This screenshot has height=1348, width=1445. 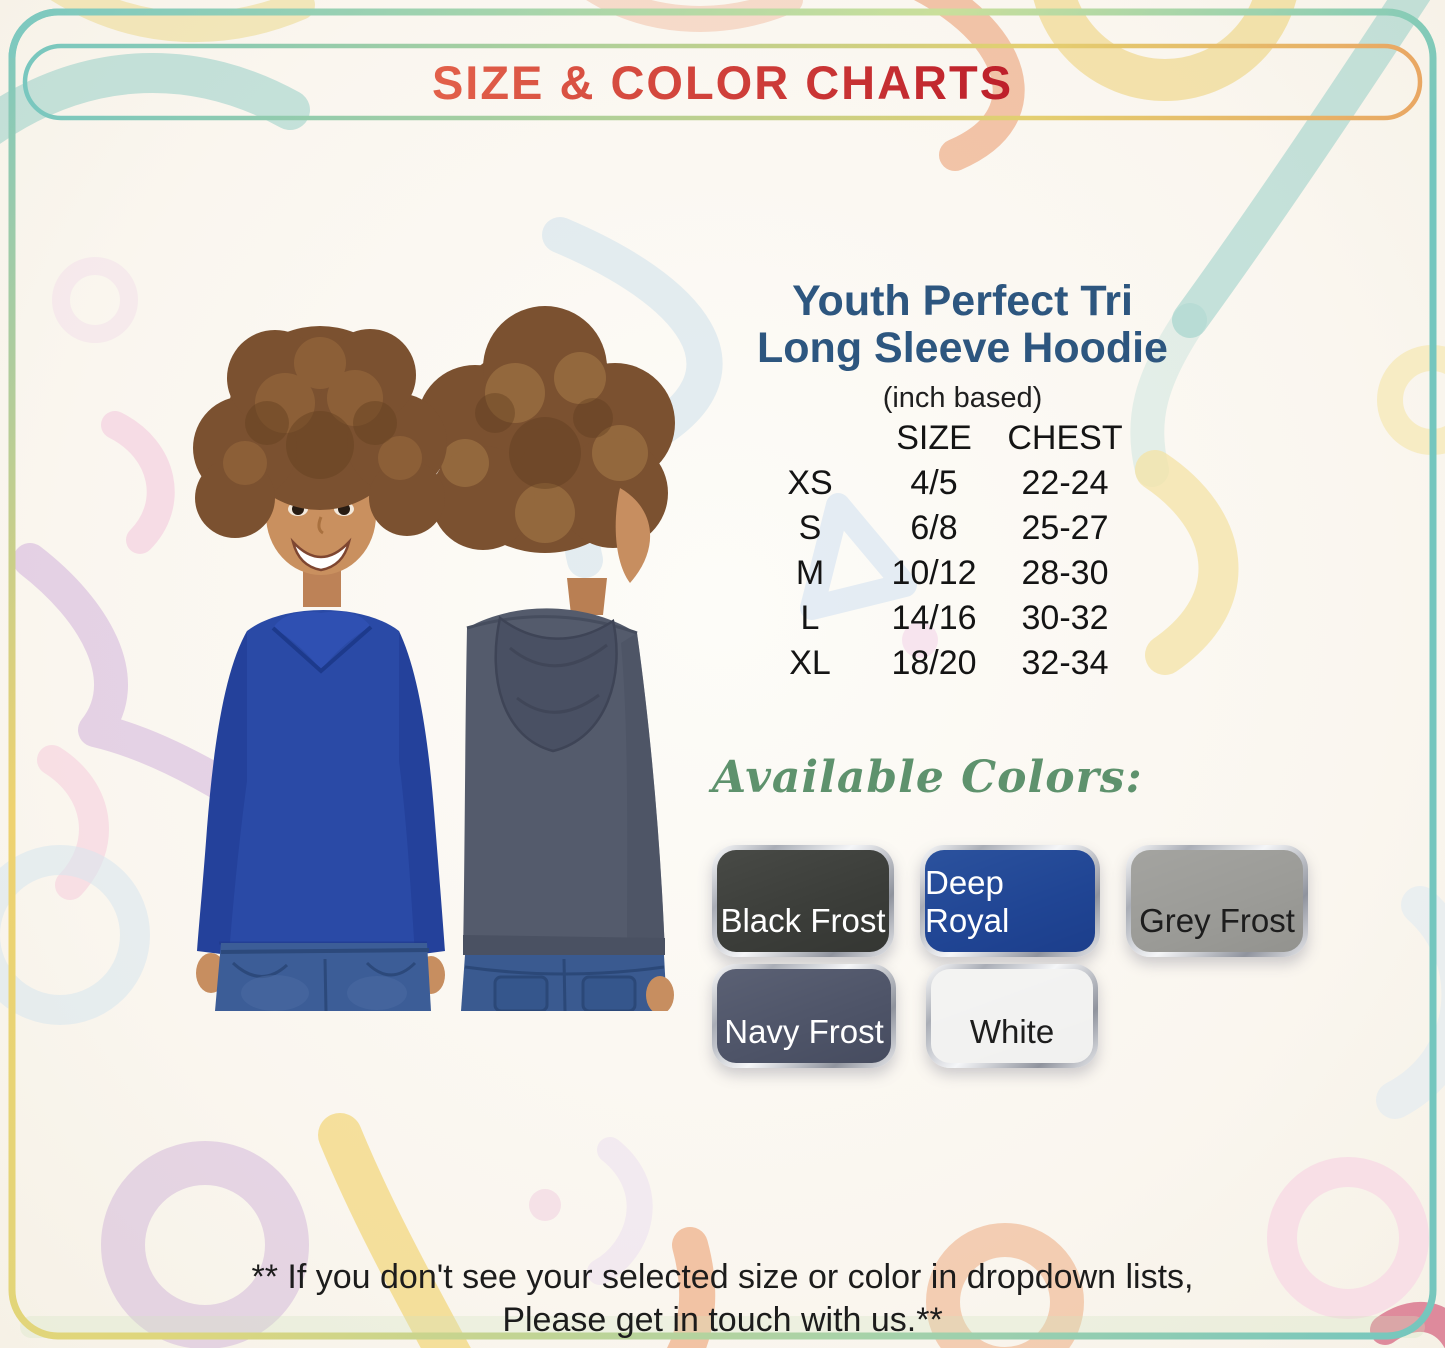 What do you see at coordinates (546, 658) in the screenshot?
I see `model-back-view` at bounding box center [546, 658].